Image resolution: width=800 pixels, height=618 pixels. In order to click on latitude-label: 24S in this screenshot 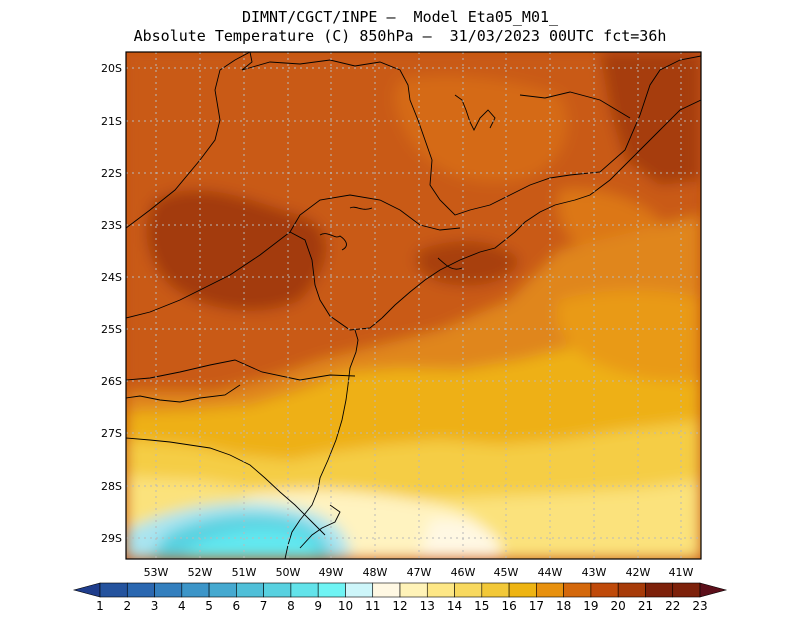, I will do `click(111, 277)`.